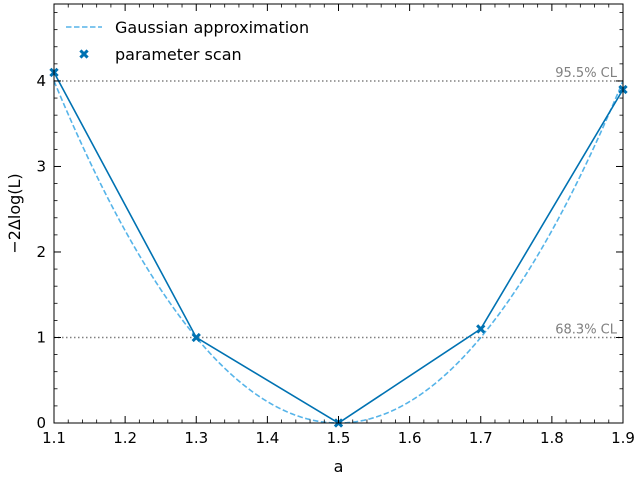 The height and width of the screenshot is (480, 640). Describe the element at coordinates (552, 438) in the screenshot. I see `x-tick-label-7: 1.8` at that location.